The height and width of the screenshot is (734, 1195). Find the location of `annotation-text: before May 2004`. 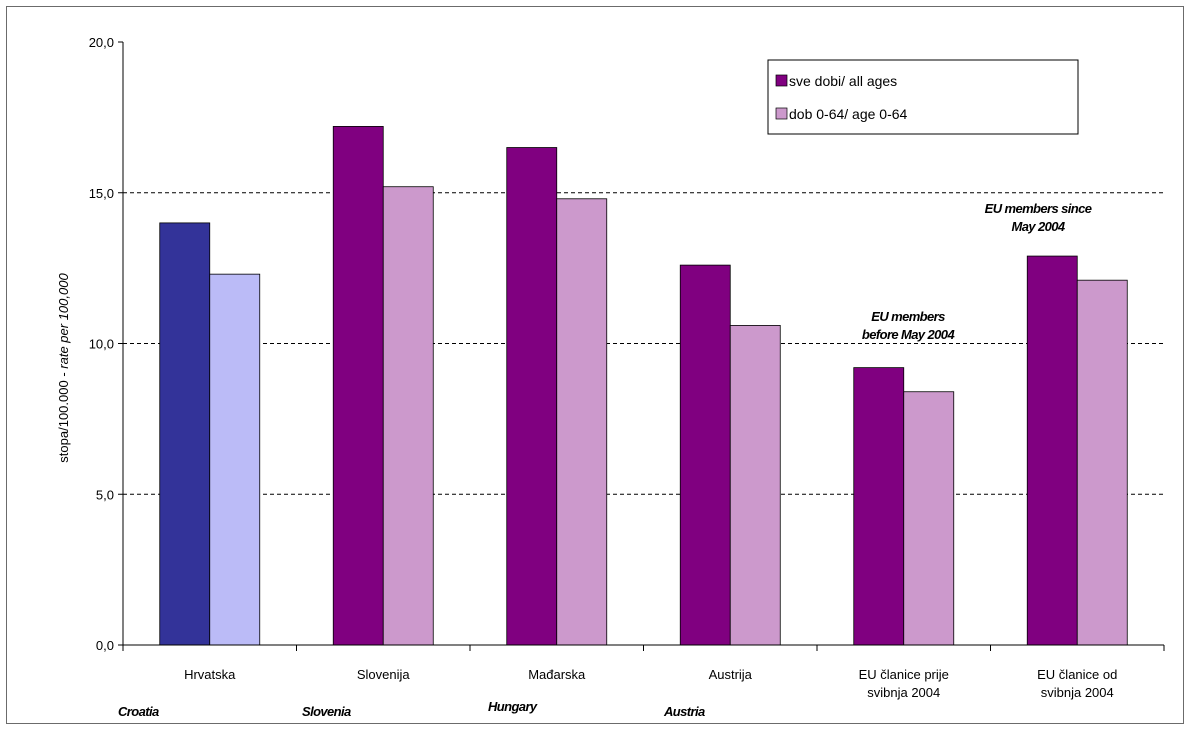

annotation-text: before May 2004 is located at coordinates (909, 334).